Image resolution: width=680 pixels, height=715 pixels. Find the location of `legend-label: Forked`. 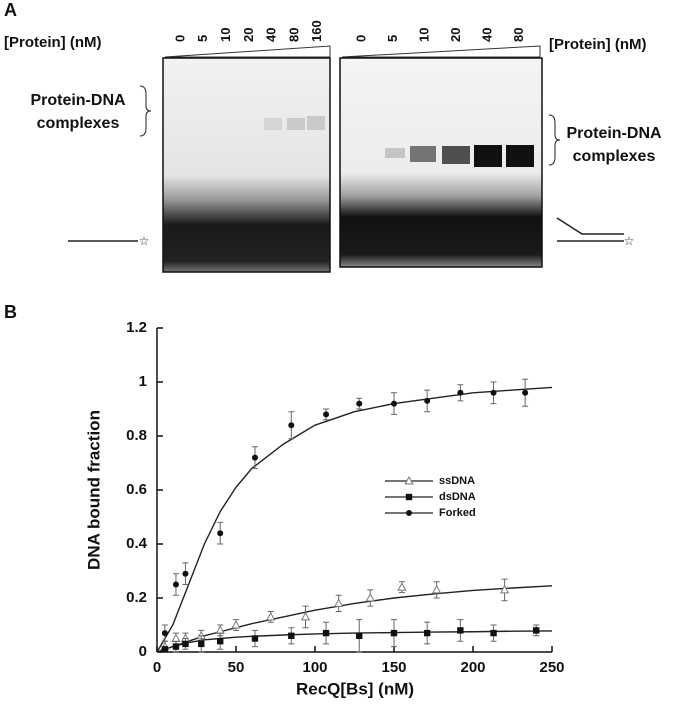

legend-label: Forked is located at coordinates (457, 513).